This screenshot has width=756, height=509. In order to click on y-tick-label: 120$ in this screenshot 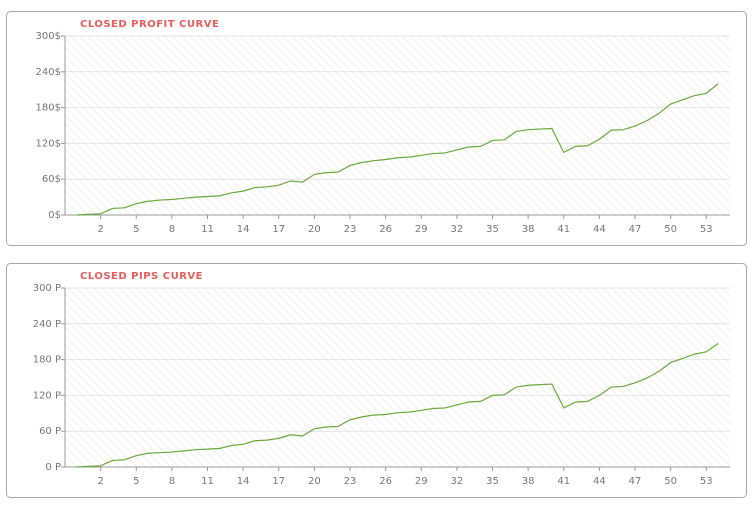, I will do `click(48, 143)`.